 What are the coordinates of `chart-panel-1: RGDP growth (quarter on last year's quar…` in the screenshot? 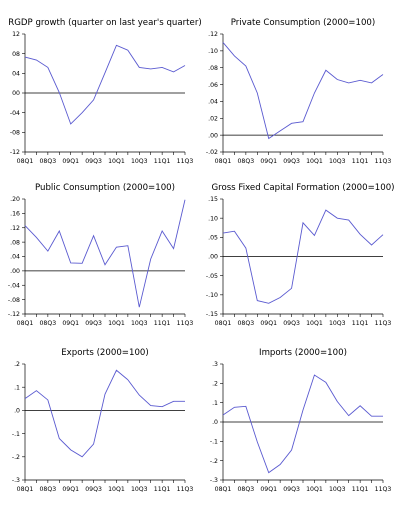 It's located at (104, 91).